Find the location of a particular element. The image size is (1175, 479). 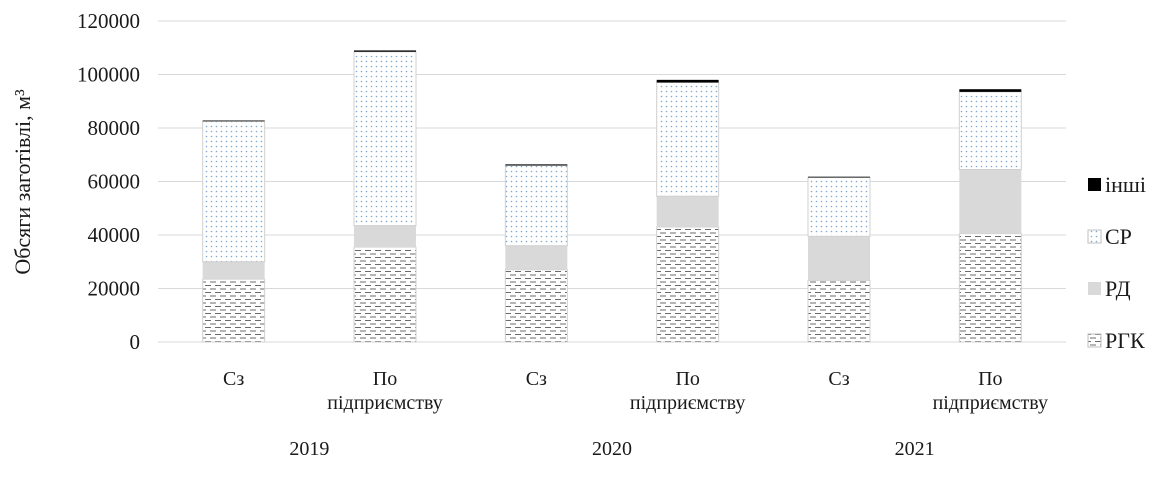

y-axis-ticks: 0 20000 40000 60000 80000 100000 120000 is located at coordinates (108, 181).